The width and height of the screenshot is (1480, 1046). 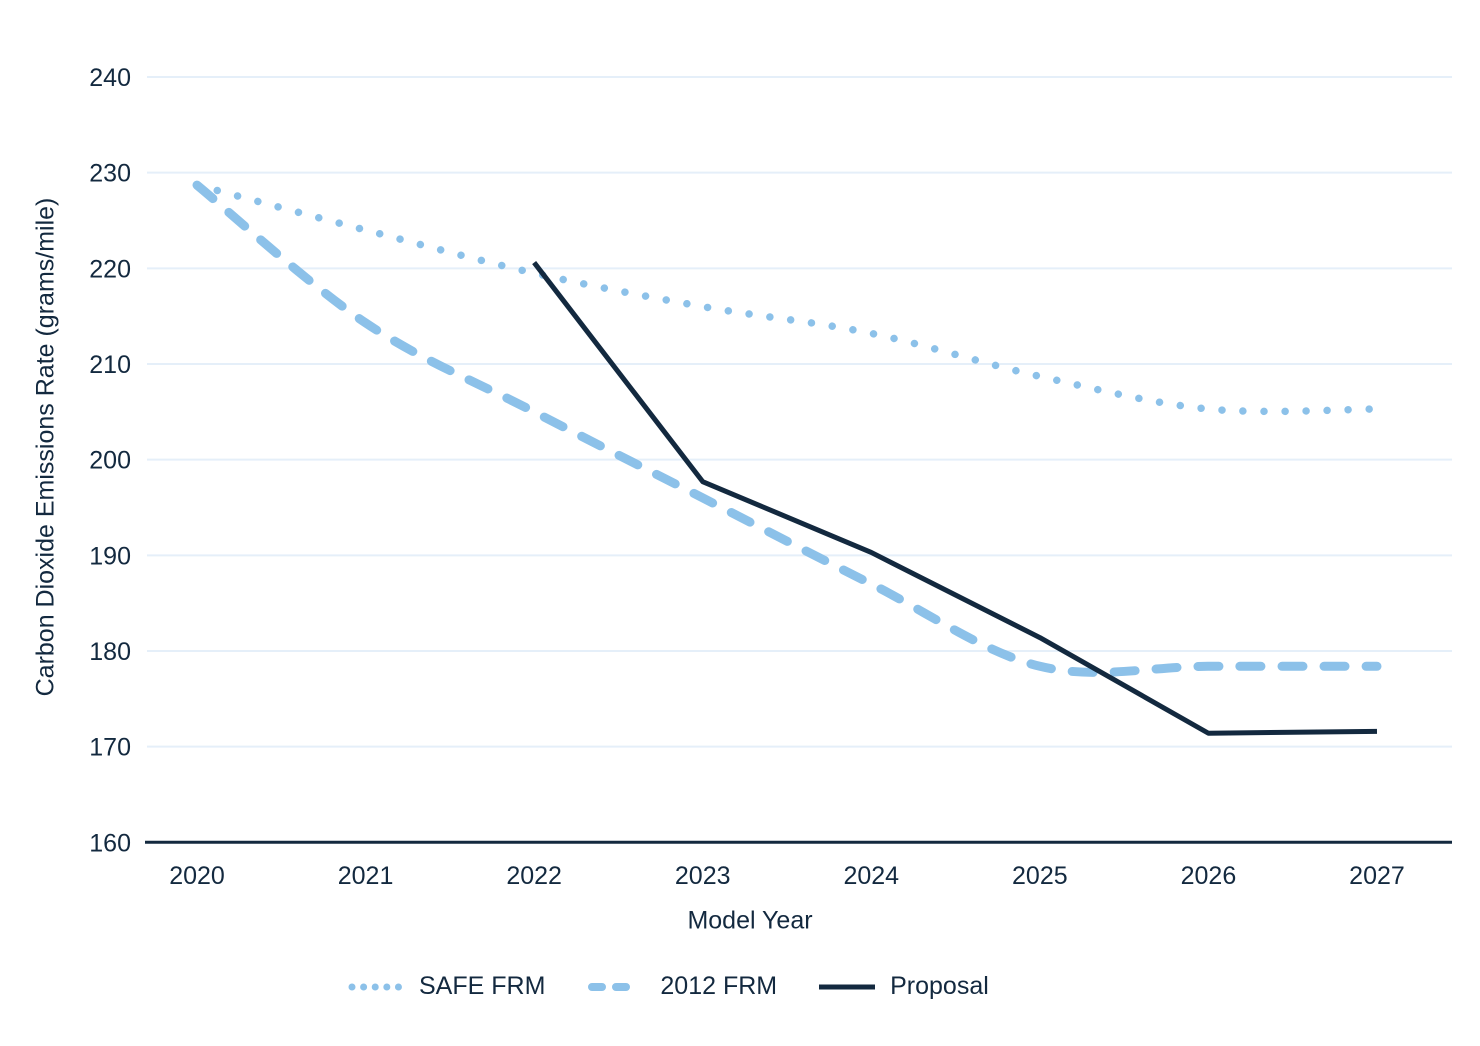 I want to click on x-tick-label: 2027, so click(x=1377, y=876).